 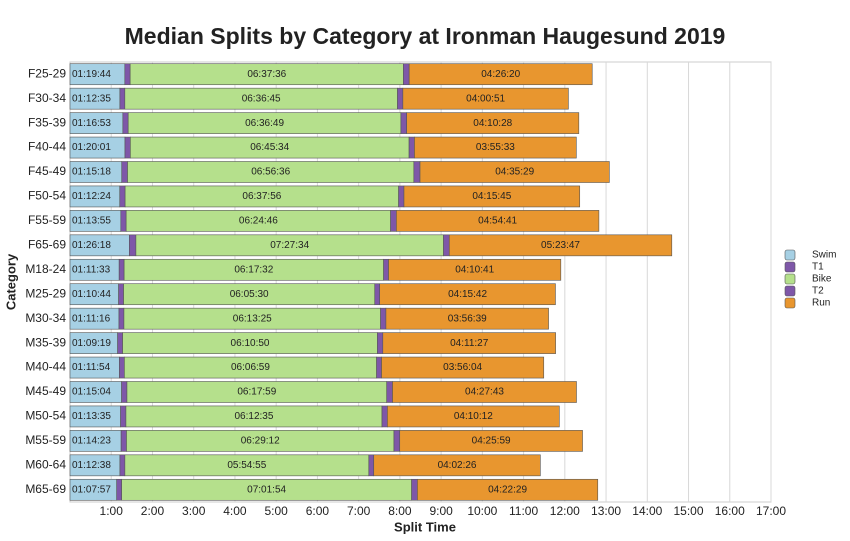 I want to click on data-label: 04:35:29, so click(x=514, y=172).